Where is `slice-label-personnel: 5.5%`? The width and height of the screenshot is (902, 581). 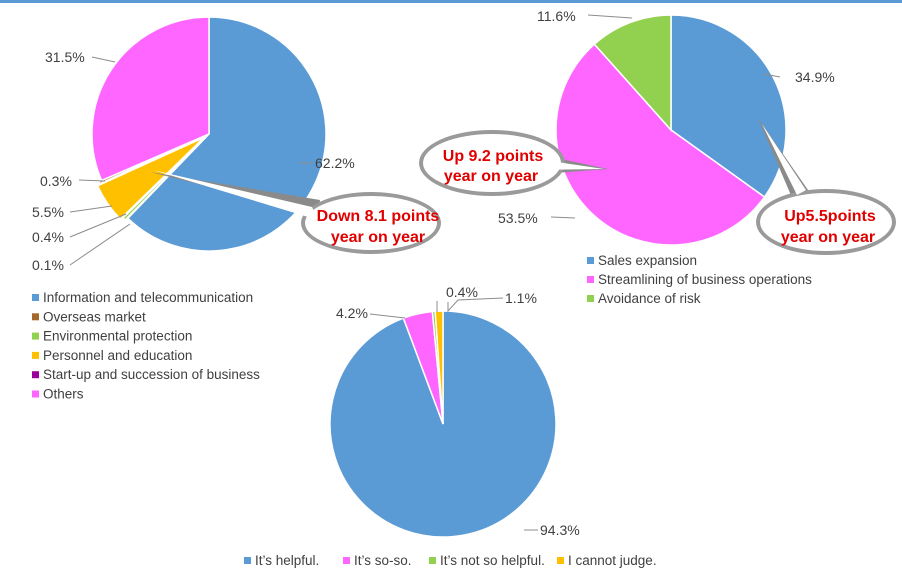
slice-label-personnel: 5.5% is located at coordinates (48, 212).